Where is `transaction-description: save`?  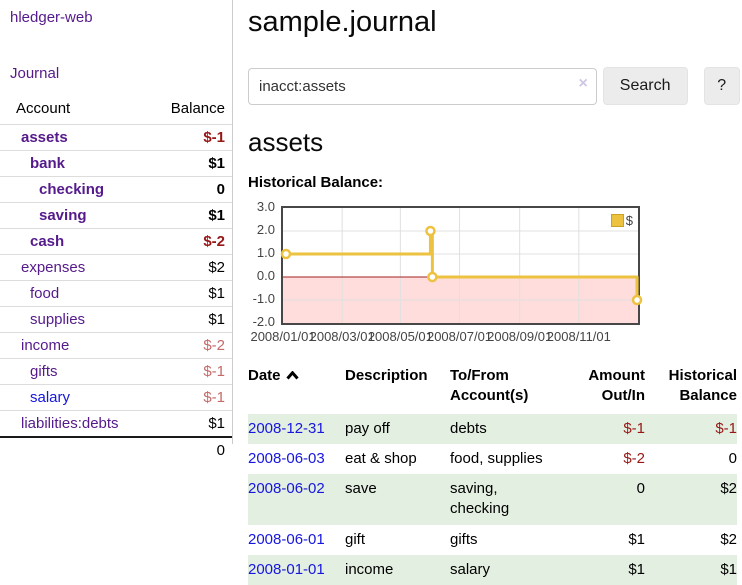 transaction-description: save is located at coordinates (397, 499).